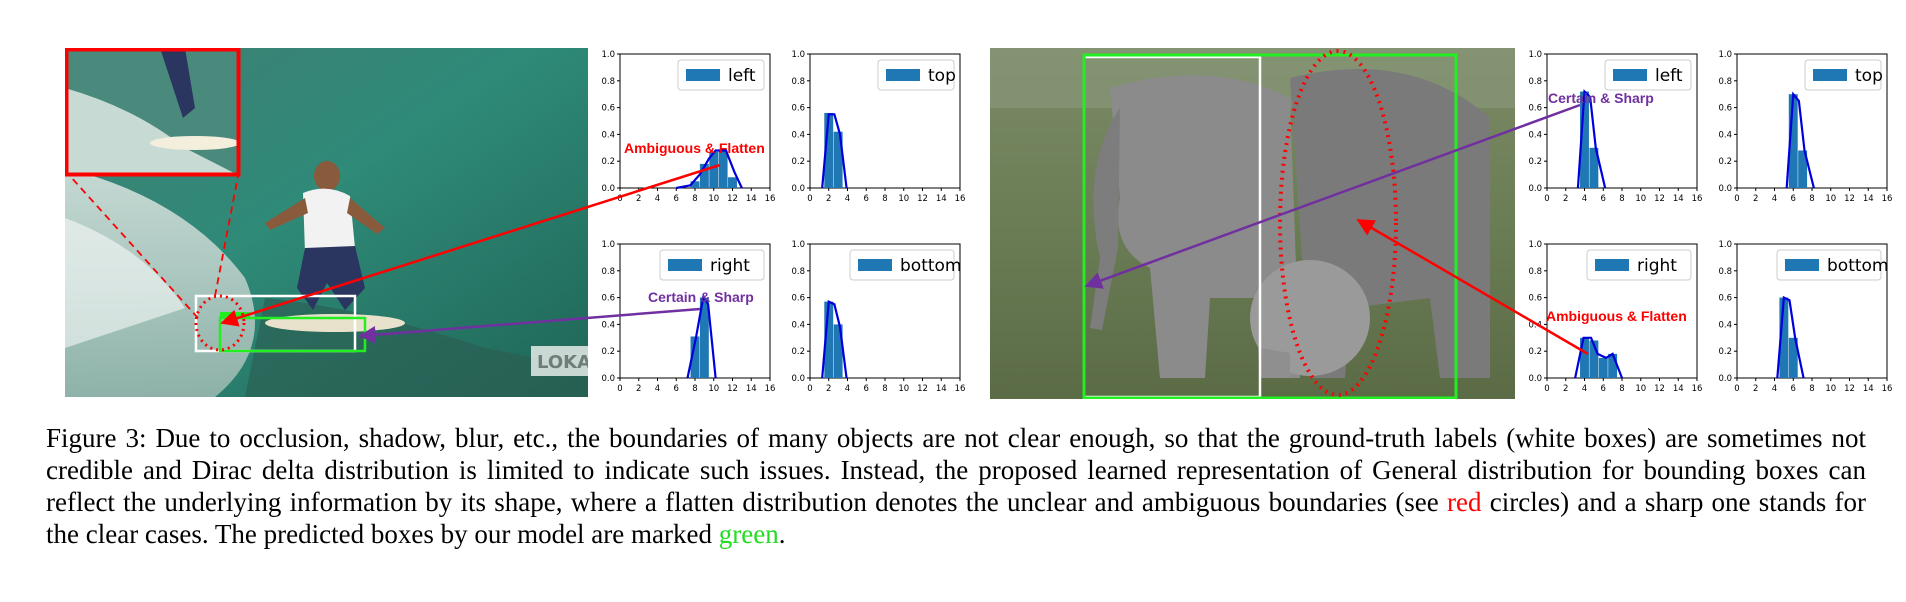 The width and height of the screenshot is (1906, 602). What do you see at coordinates (809, 389) in the screenshot?
I see `left-panel-bottom-xtick-label: 0` at bounding box center [809, 389].